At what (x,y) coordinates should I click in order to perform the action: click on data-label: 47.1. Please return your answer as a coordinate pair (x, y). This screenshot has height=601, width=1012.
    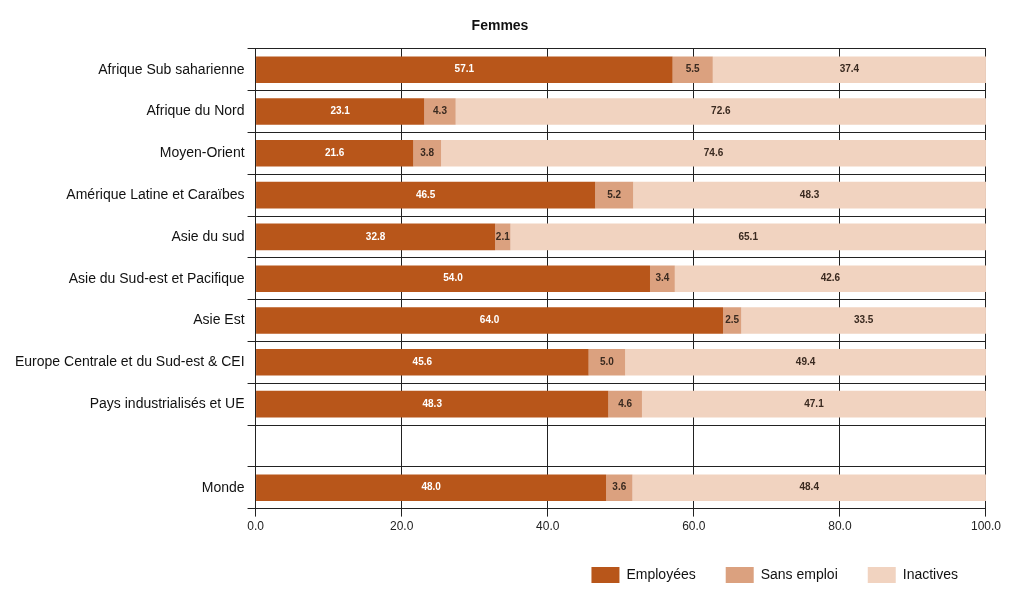
    Looking at the image, I should click on (814, 403).